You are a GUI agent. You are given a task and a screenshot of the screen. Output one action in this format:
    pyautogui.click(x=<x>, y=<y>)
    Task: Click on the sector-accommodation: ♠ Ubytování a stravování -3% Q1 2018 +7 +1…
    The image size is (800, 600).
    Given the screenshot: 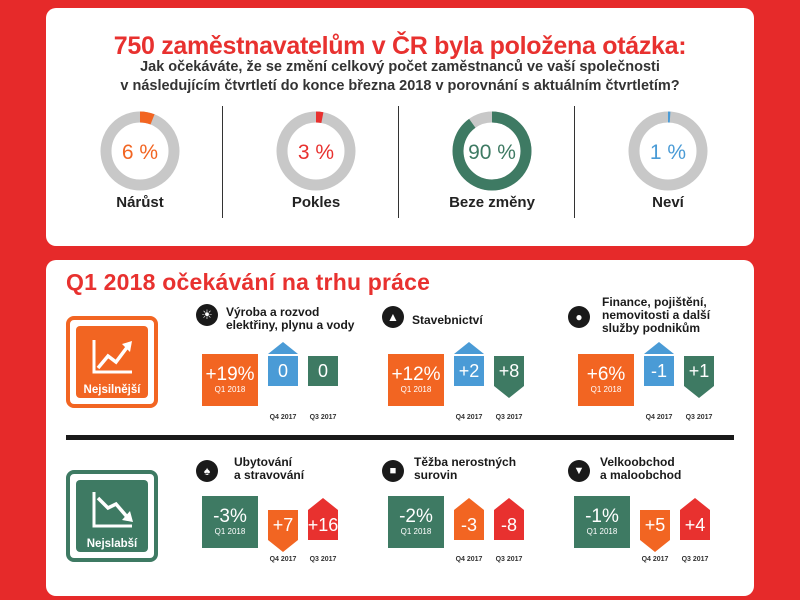 What is the action you would take?
    pyautogui.click(x=296, y=526)
    